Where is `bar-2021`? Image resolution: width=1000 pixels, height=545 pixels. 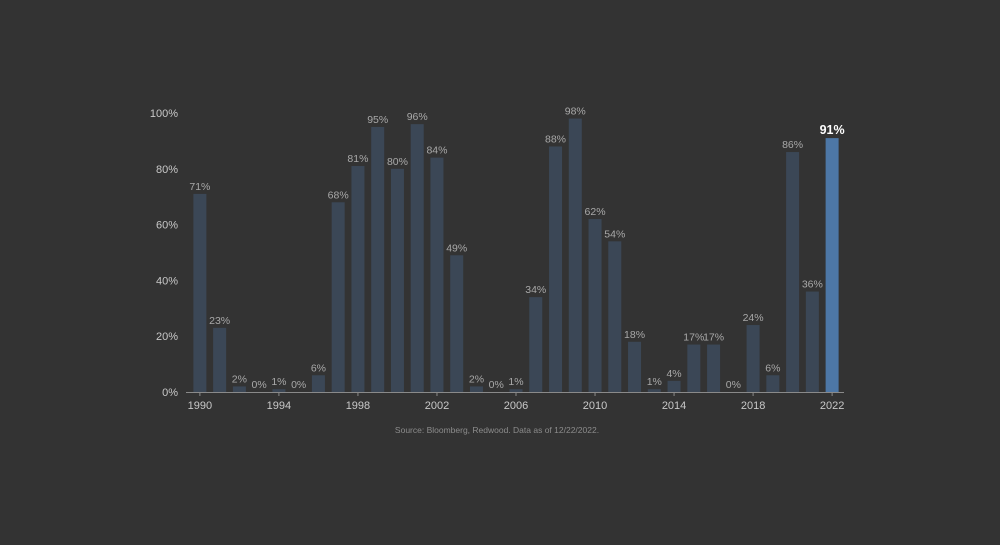 bar-2021 is located at coordinates (812, 341).